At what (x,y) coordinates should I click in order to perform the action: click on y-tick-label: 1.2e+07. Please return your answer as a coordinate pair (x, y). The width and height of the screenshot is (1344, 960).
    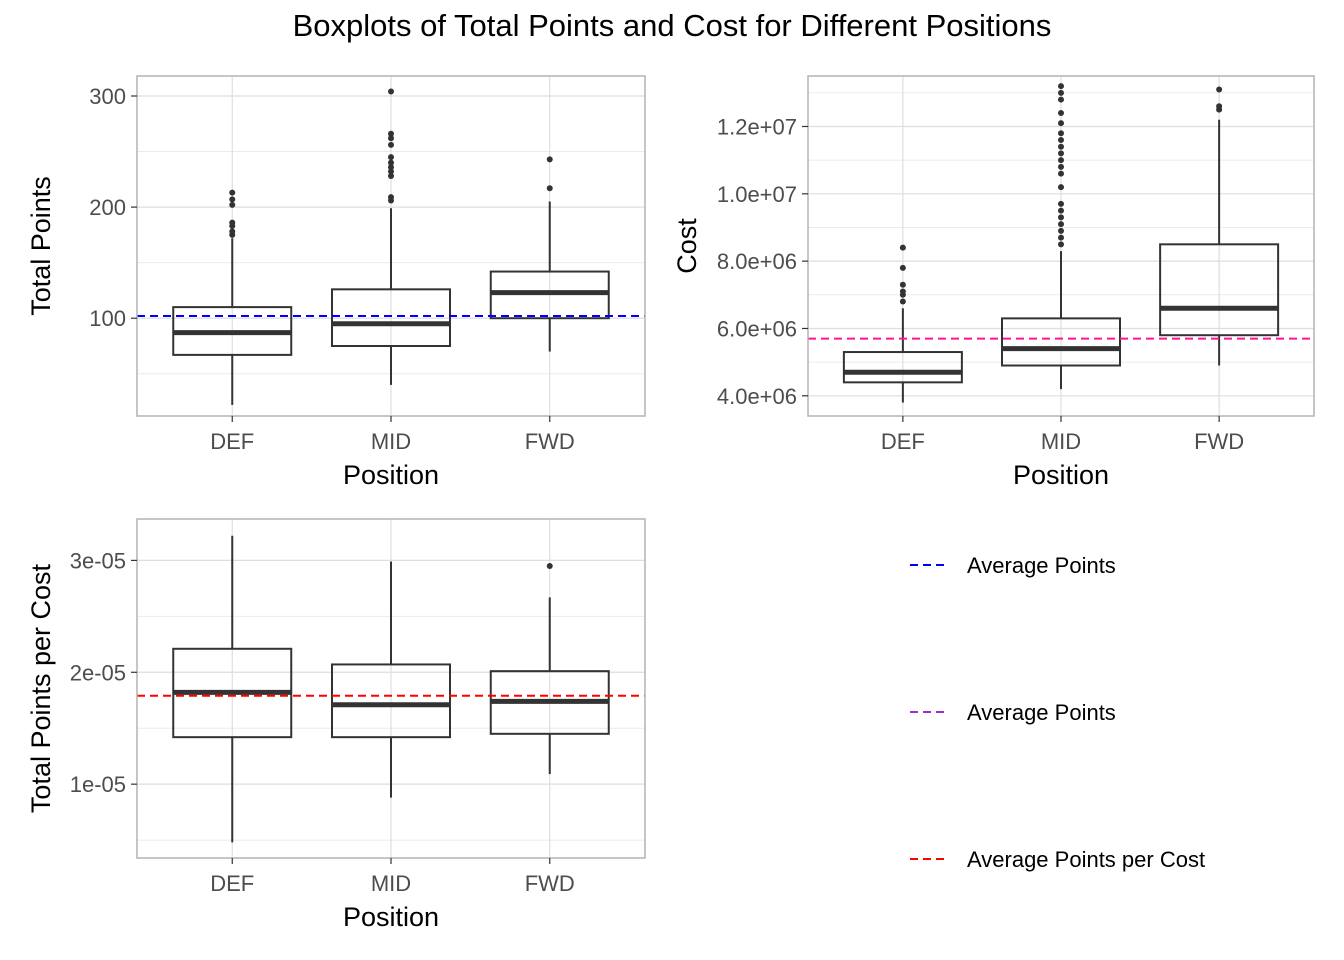
    Looking at the image, I should click on (757, 126).